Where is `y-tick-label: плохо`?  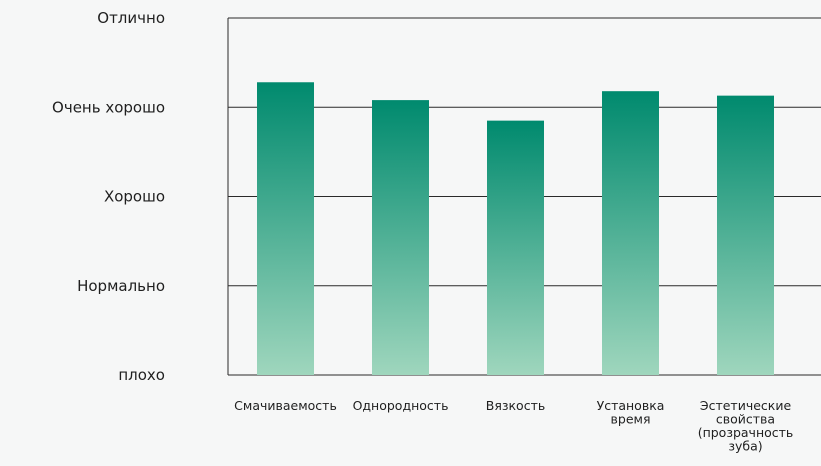 y-tick-label: плохо is located at coordinates (141, 375).